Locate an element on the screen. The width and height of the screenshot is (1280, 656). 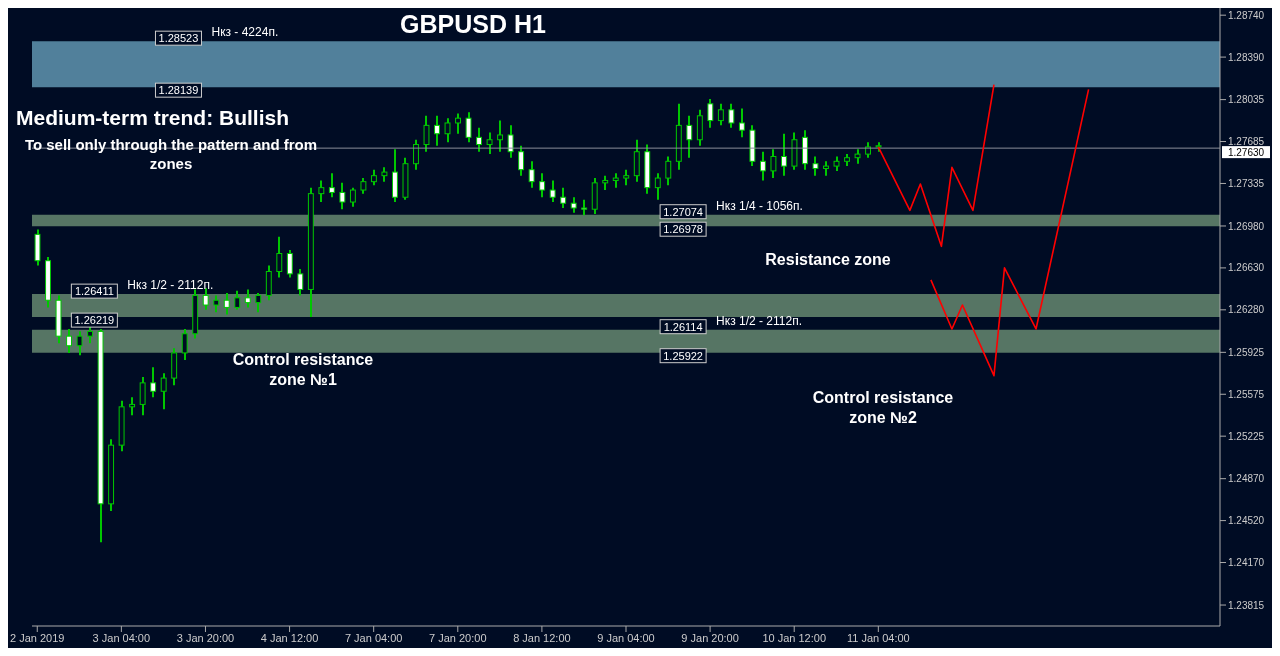
x-tick-label: 2 Jan 2019 is located at coordinates (37, 637).